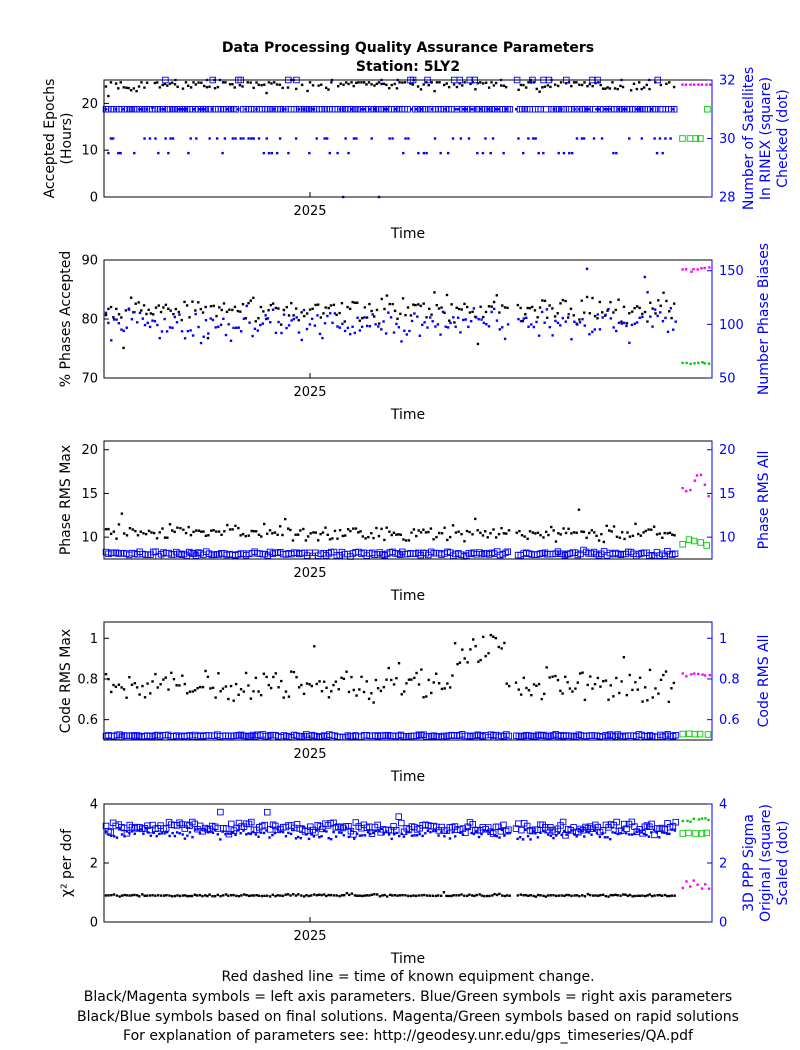 Image resolution: width=800 pixels, height=1050 pixels. I want to click on y2-tick-label: 50, so click(727, 379).